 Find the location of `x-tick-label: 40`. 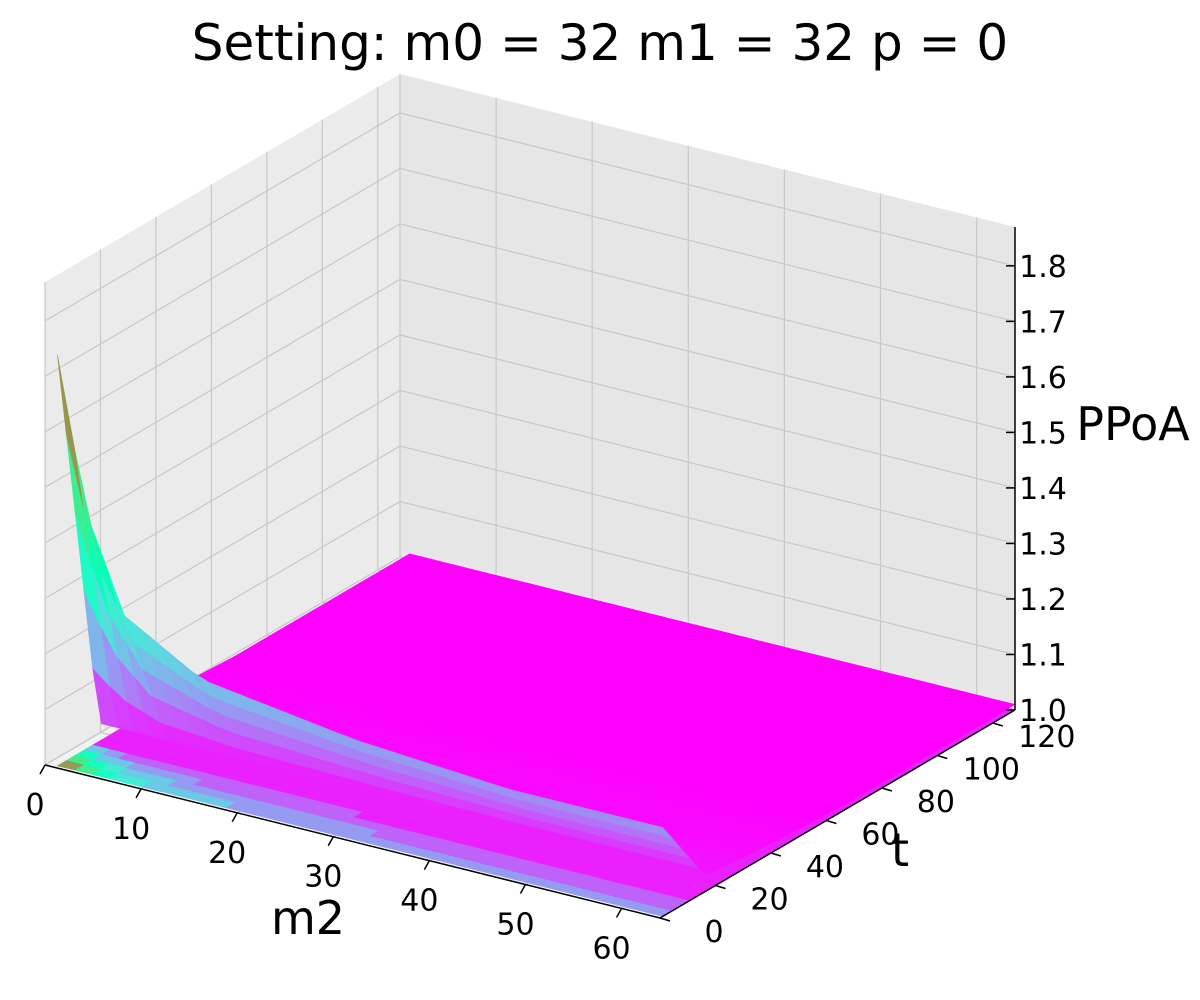

x-tick-label: 40 is located at coordinates (419, 901).